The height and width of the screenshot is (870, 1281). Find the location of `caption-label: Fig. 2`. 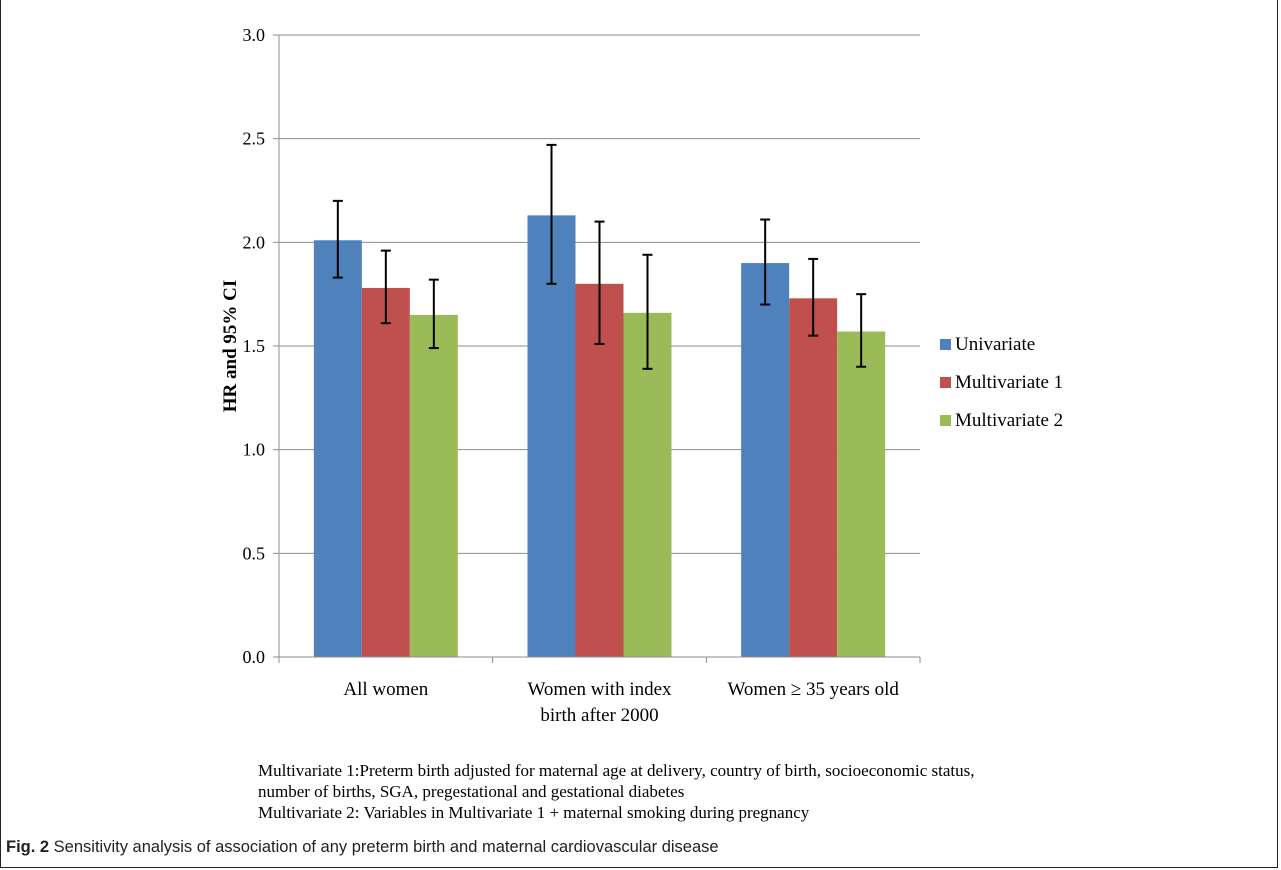

caption-label: Fig. 2 is located at coordinates (28, 847).